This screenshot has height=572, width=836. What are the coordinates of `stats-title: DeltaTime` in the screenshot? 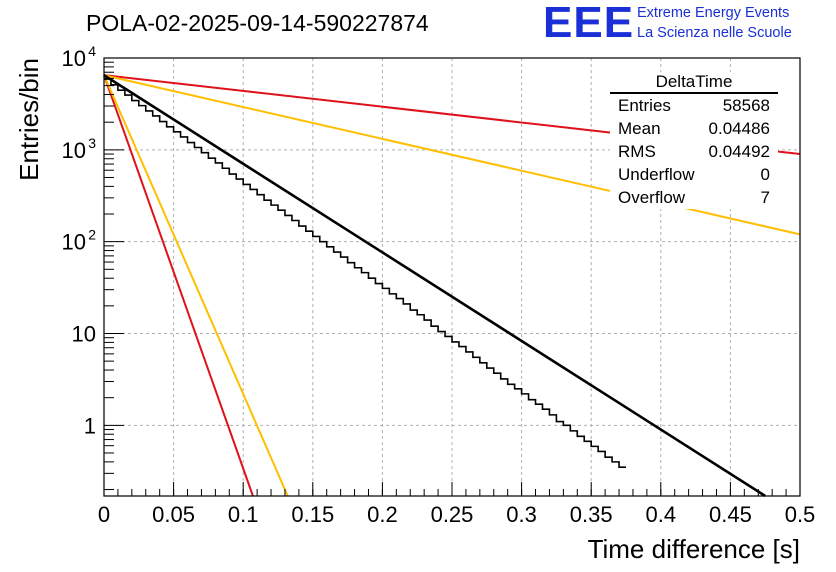 It's located at (694, 83).